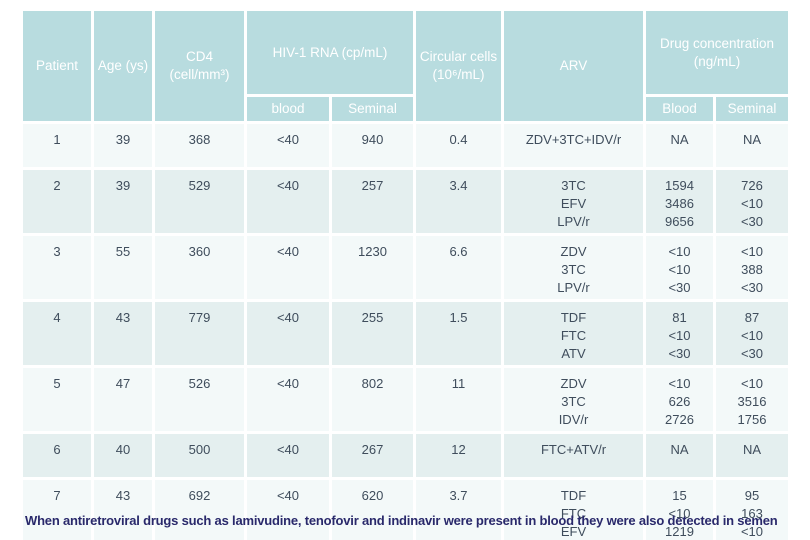 The image size is (810, 540). What do you see at coordinates (752, 267) in the screenshot?
I see `drug-seminal-cell: <10 388 <30` at bounding box center [752, 267].